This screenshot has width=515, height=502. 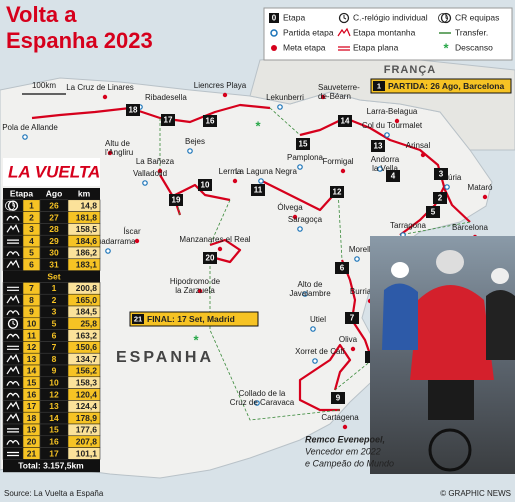 I want to click on callout-stage, so click(x=138, y=319).